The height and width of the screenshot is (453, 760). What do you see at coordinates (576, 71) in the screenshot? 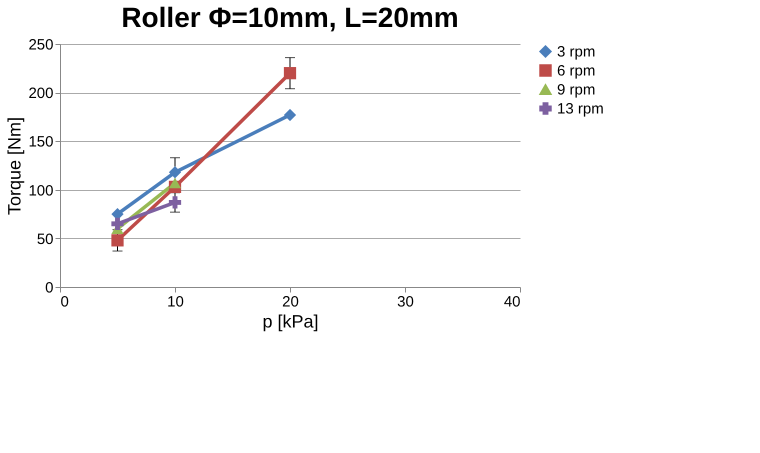
I see `legend-label: 6 rpm` at bounding box center [576, 71].